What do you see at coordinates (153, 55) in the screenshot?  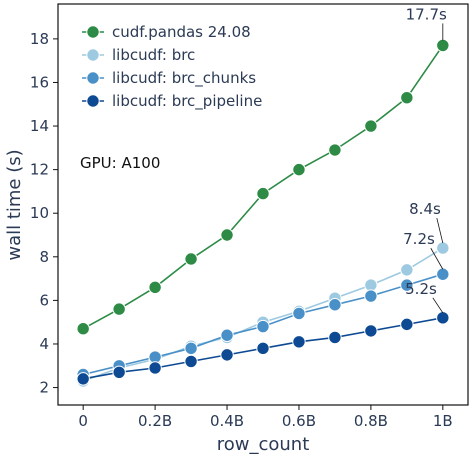 I see `legend-label: libcudf: brc` at bounding box center [153, 55].